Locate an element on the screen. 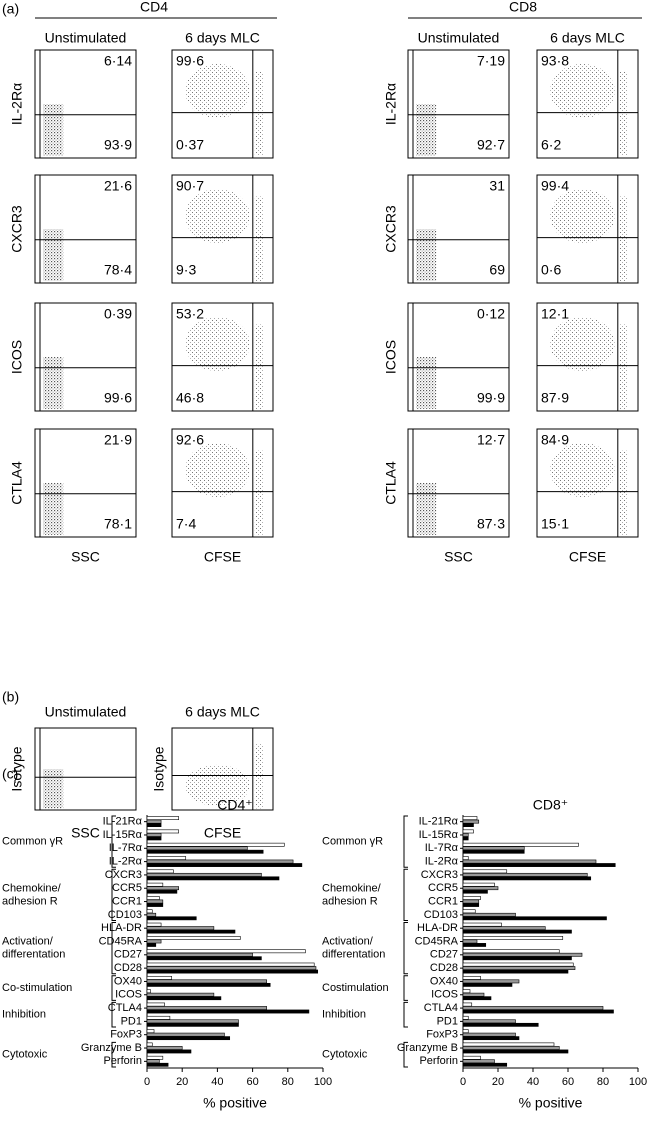 This screenshot has height=1132, width=652. label: 0·6 is located at coordinates (551, 270).